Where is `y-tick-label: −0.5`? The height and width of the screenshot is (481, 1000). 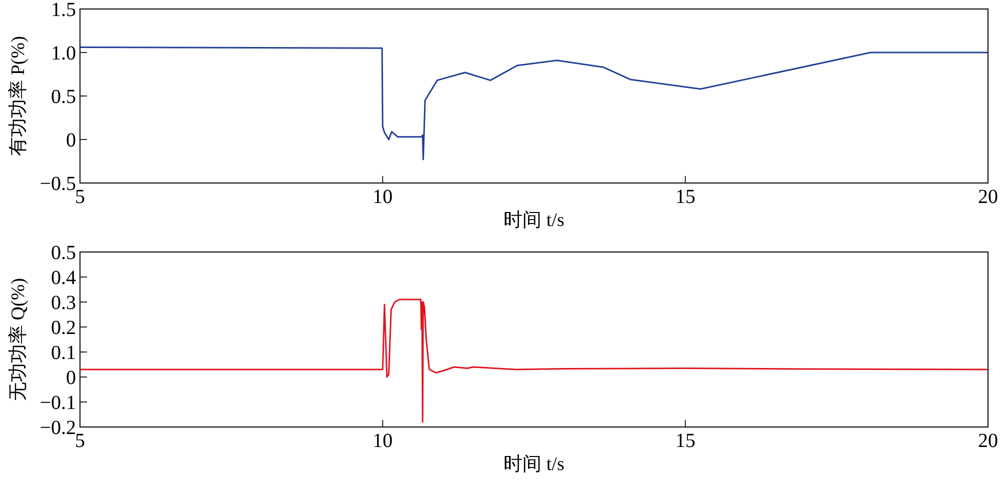
y-tick-label: −0.5 is located at coordinates (58, 184).